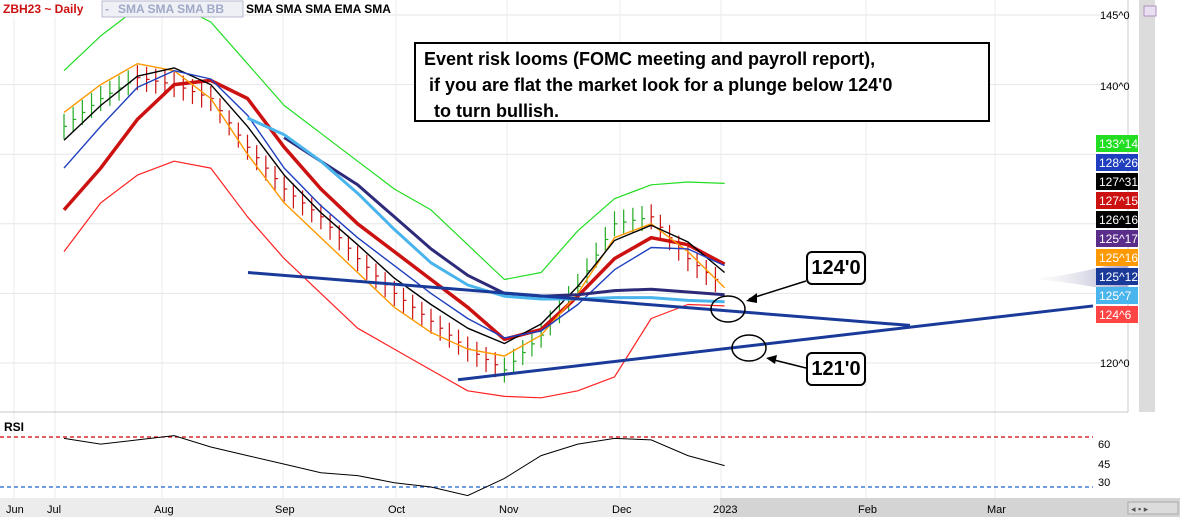 This screenshot has height=517, width=1180. I want to click on price-tag-3: 127^15, so click(1118, 201).